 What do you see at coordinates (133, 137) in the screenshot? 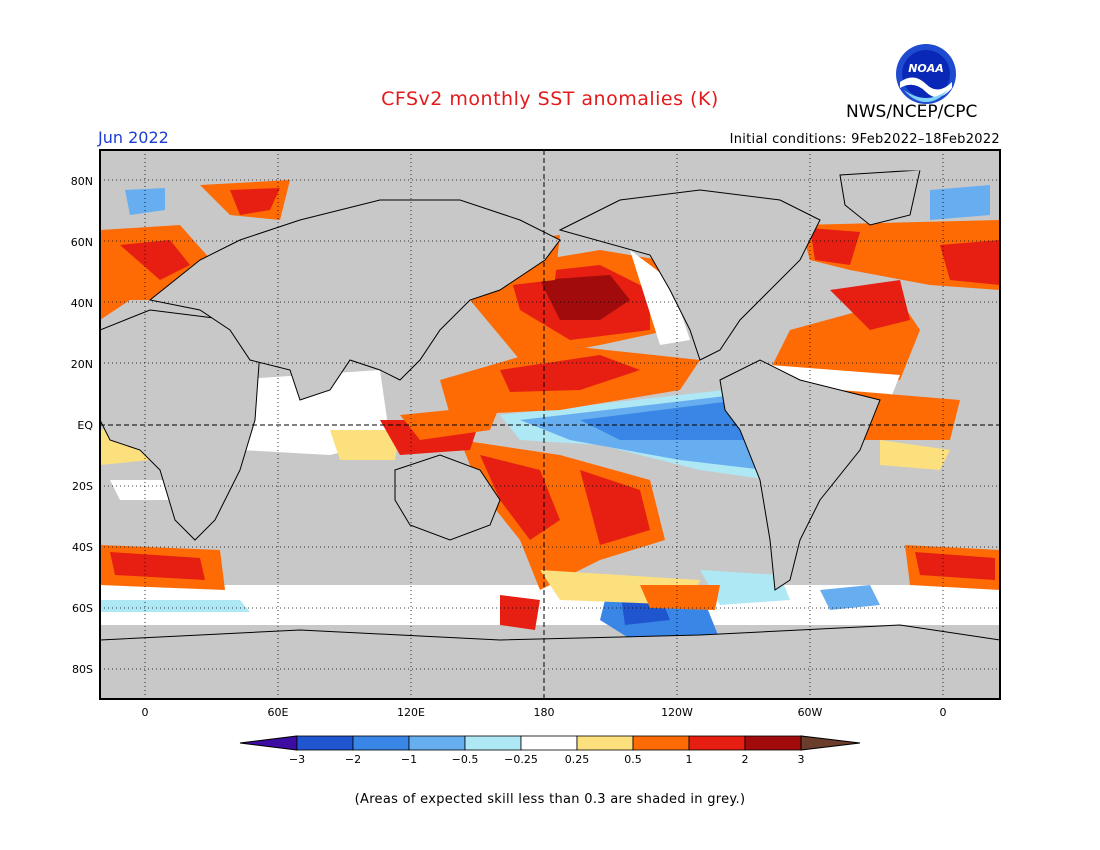
I see `forecast-month: Jun 2022` at bounding box center [133, 137].